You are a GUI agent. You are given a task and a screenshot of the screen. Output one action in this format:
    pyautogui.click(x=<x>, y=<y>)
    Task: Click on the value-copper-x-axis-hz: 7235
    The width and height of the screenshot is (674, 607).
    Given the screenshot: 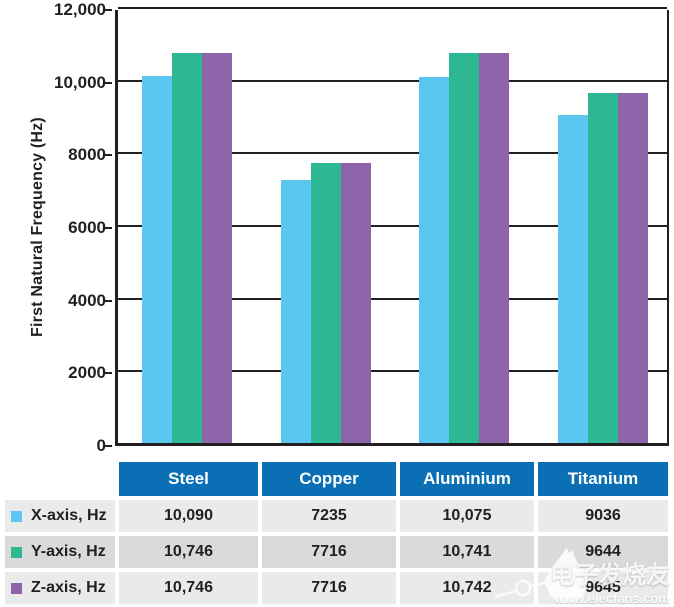 What is the action you would take?
    pyautogui.click(x=329, y=516)
    